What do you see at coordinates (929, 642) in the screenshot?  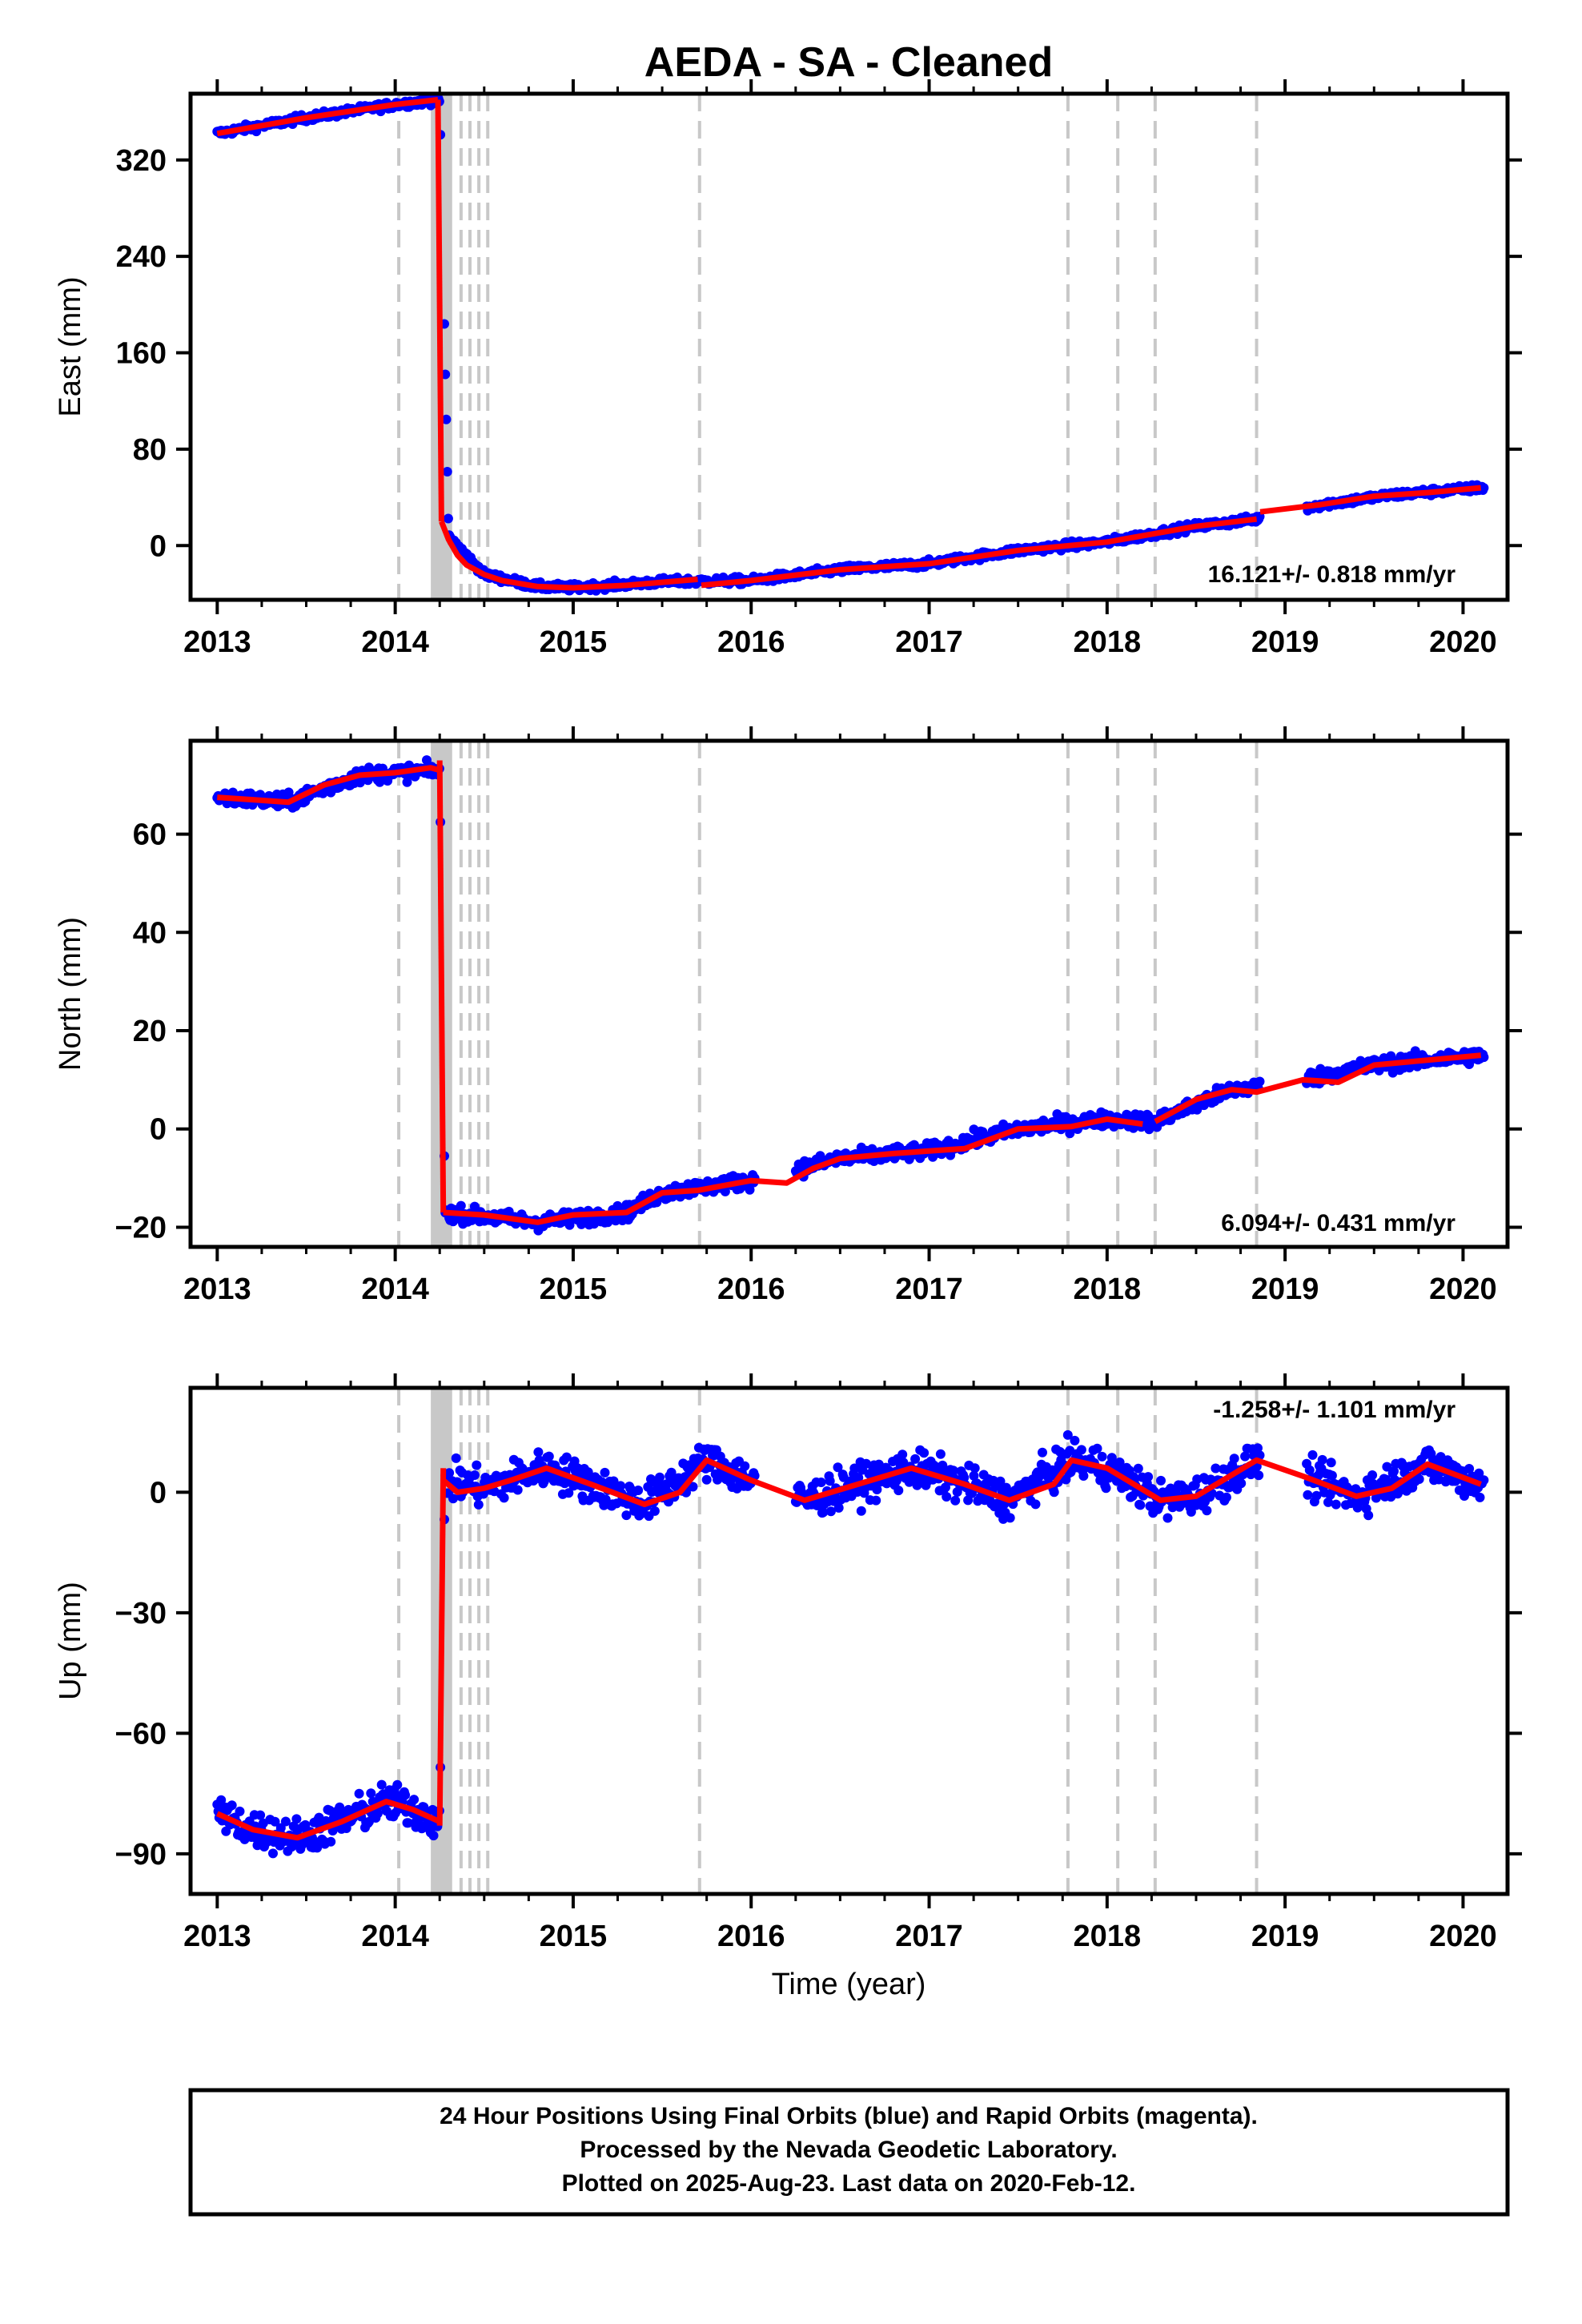 I see `x-tick-label: 2017` at bounding box center [929, 642].